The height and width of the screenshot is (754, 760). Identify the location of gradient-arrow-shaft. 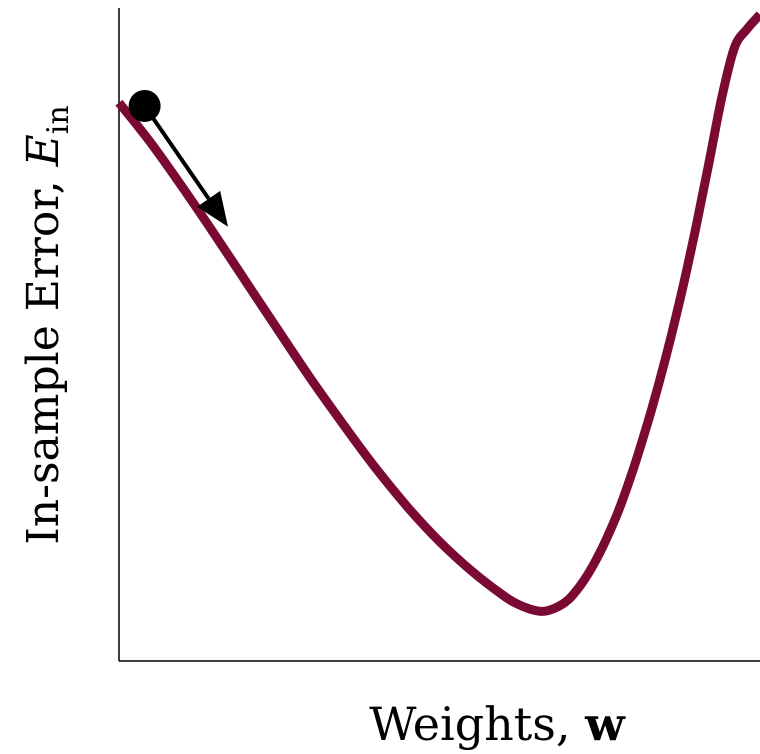
(176, 152).